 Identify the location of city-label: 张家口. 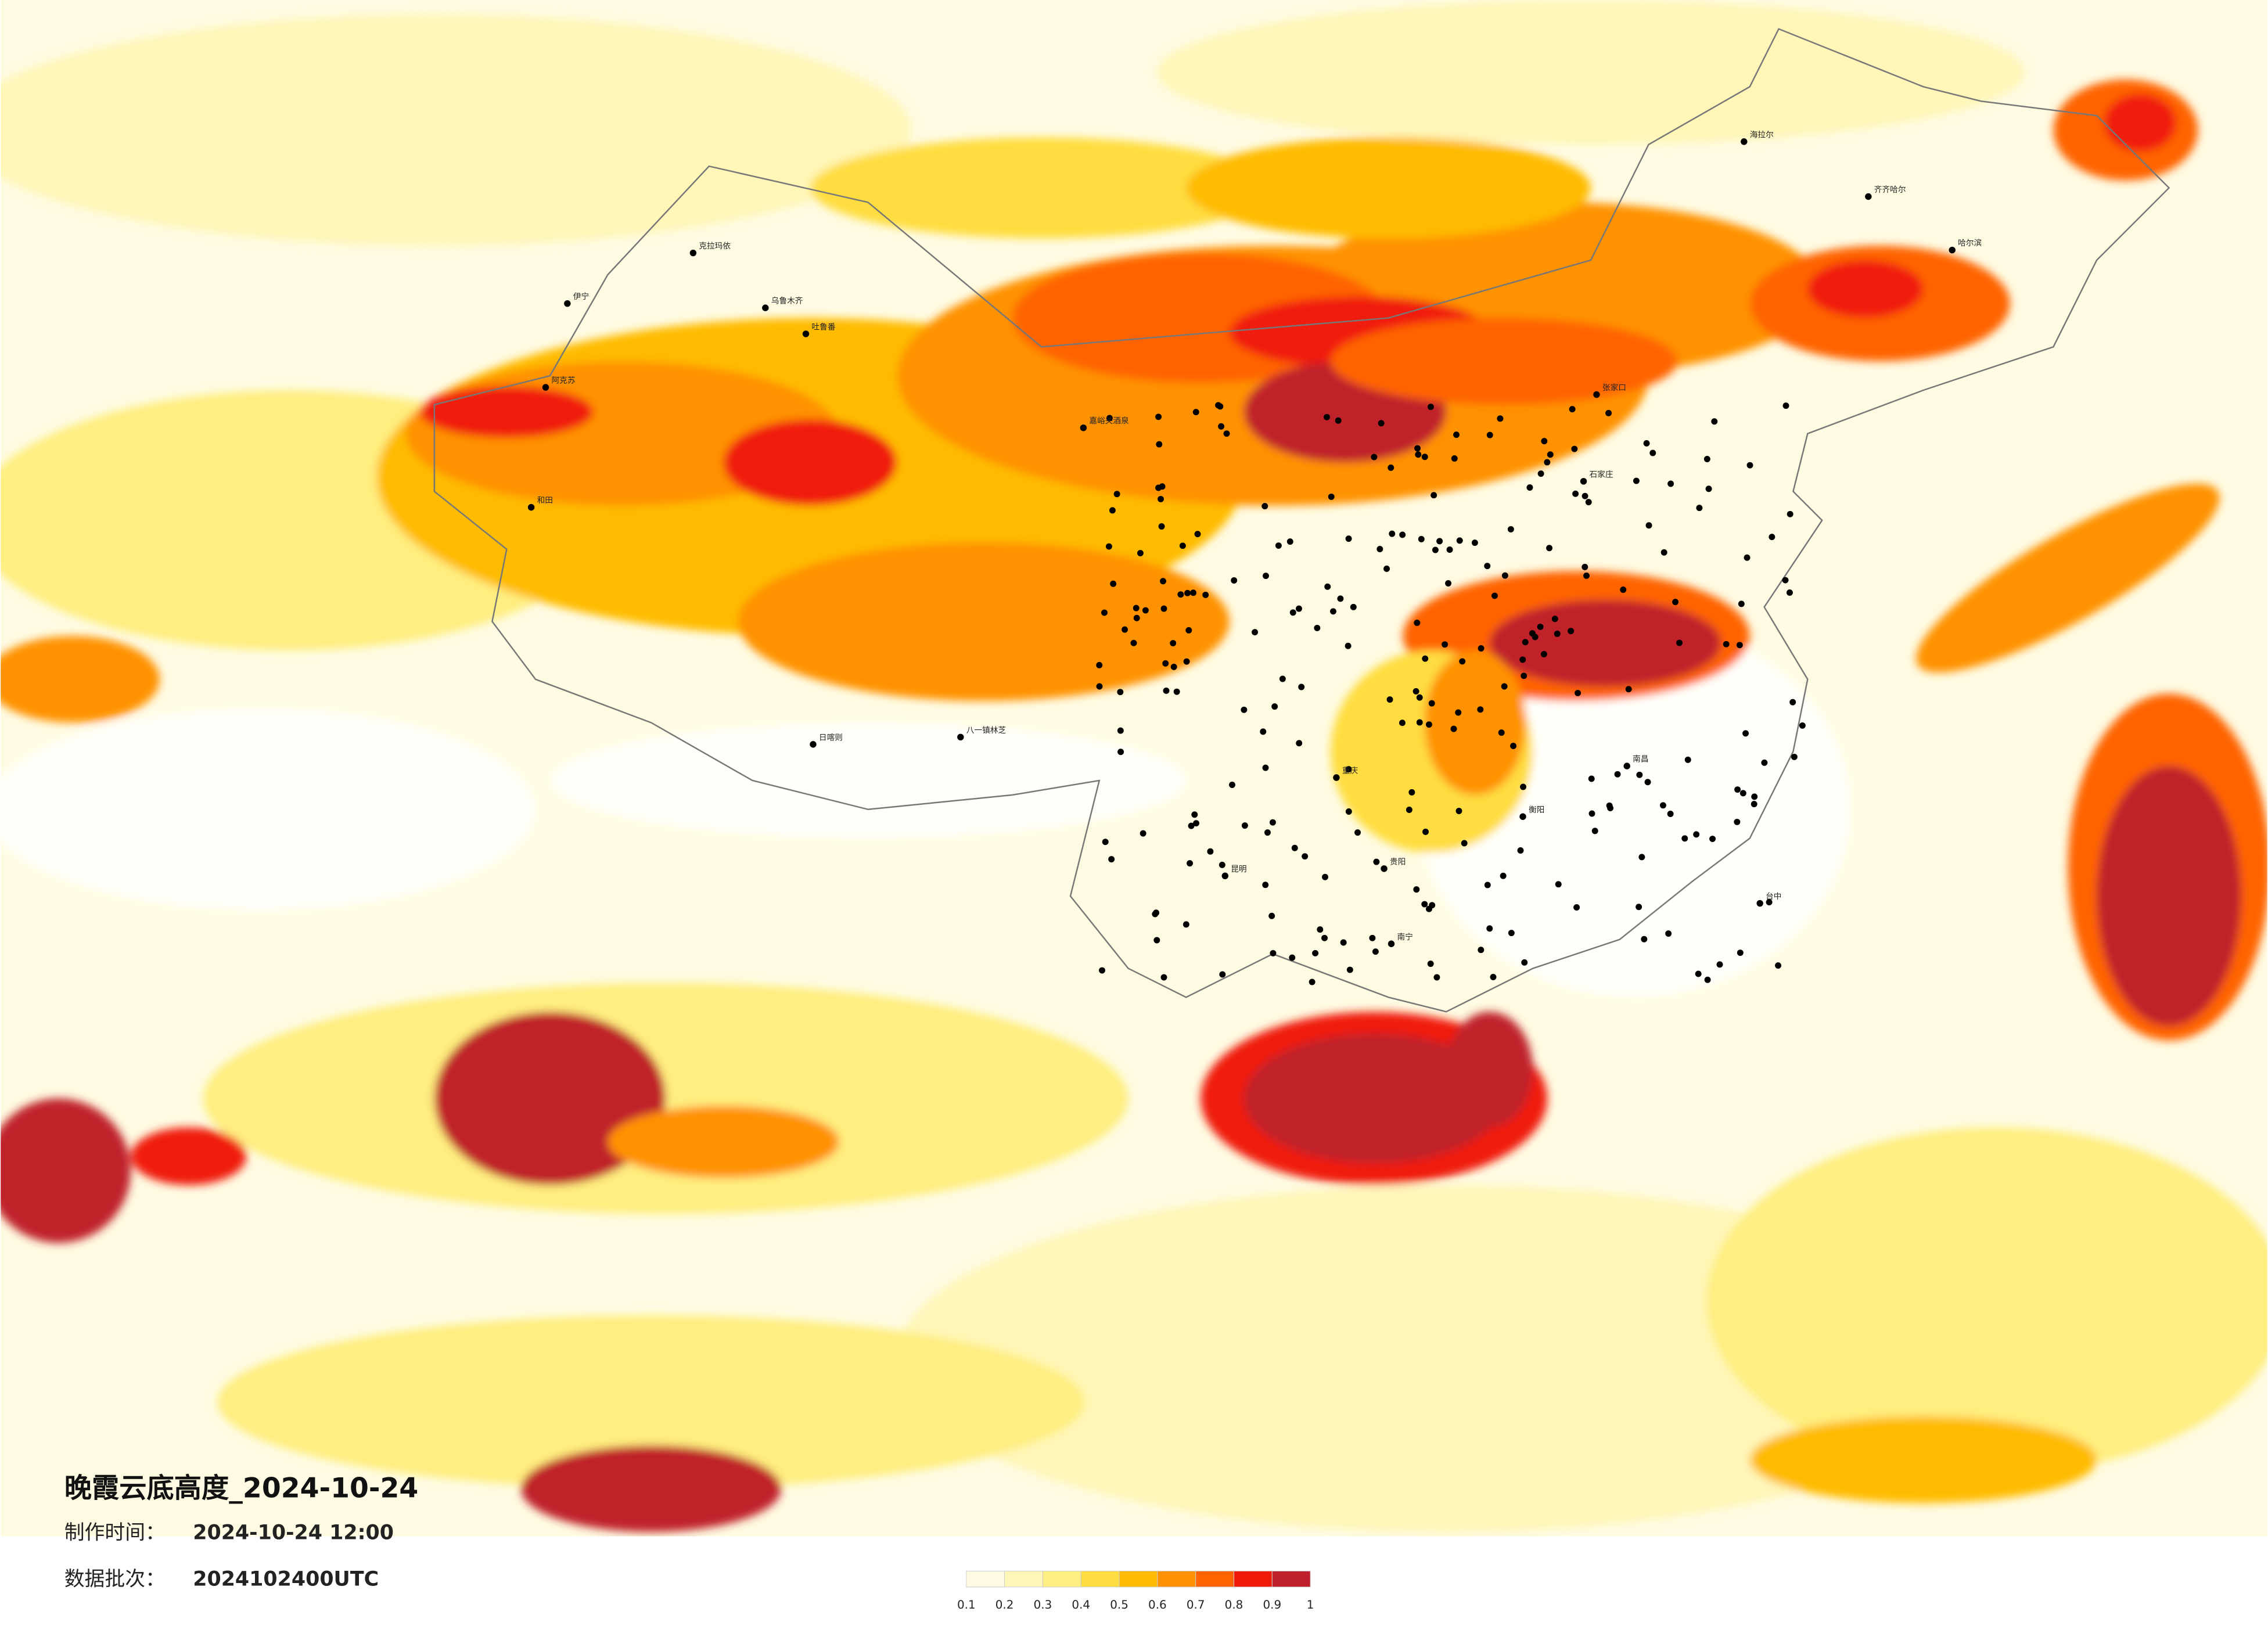
(1614, 388).